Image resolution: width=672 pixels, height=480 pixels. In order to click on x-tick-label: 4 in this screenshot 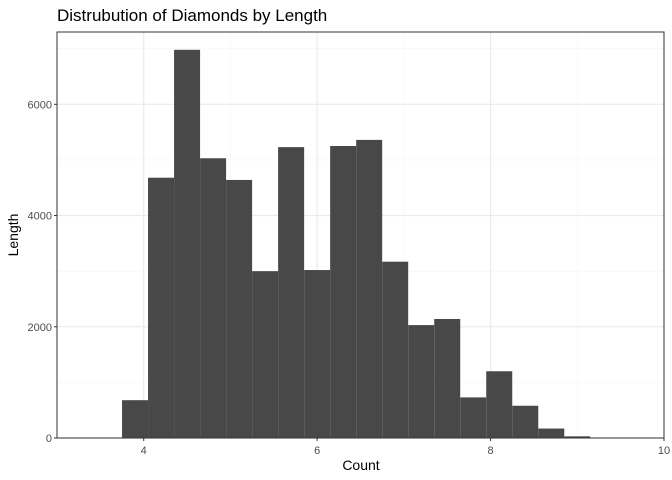, I will do `click(144, 451)`.